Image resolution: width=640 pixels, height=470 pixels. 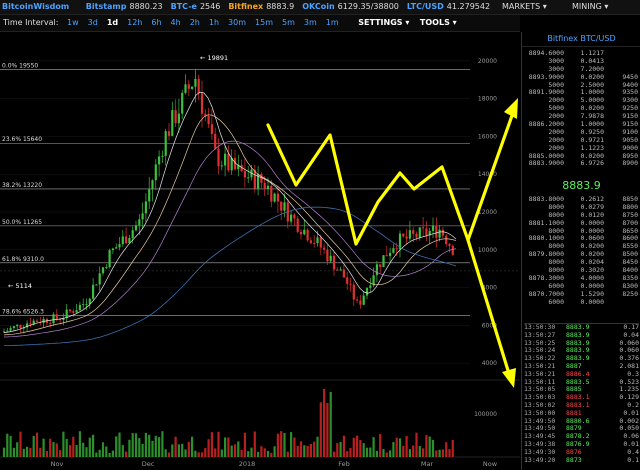 I want to click on tools-menu: TOOLS ▾, so click(x=438, y=22).